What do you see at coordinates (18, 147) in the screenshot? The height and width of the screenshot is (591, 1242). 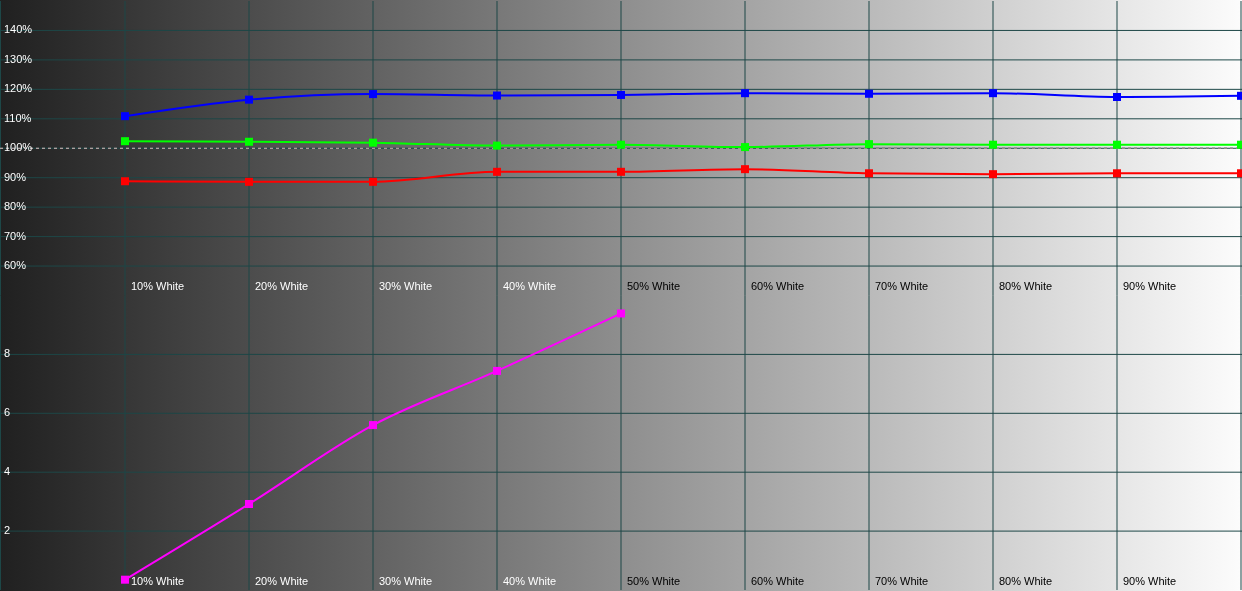 I see `y-tick-label: 100%` at bounding box center [18, 147].